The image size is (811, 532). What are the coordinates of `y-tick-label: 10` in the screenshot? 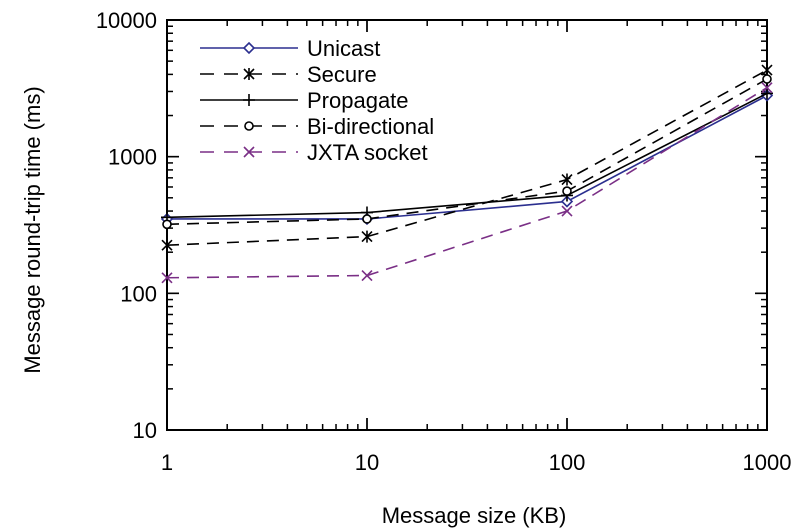 It's located at (145, 430).